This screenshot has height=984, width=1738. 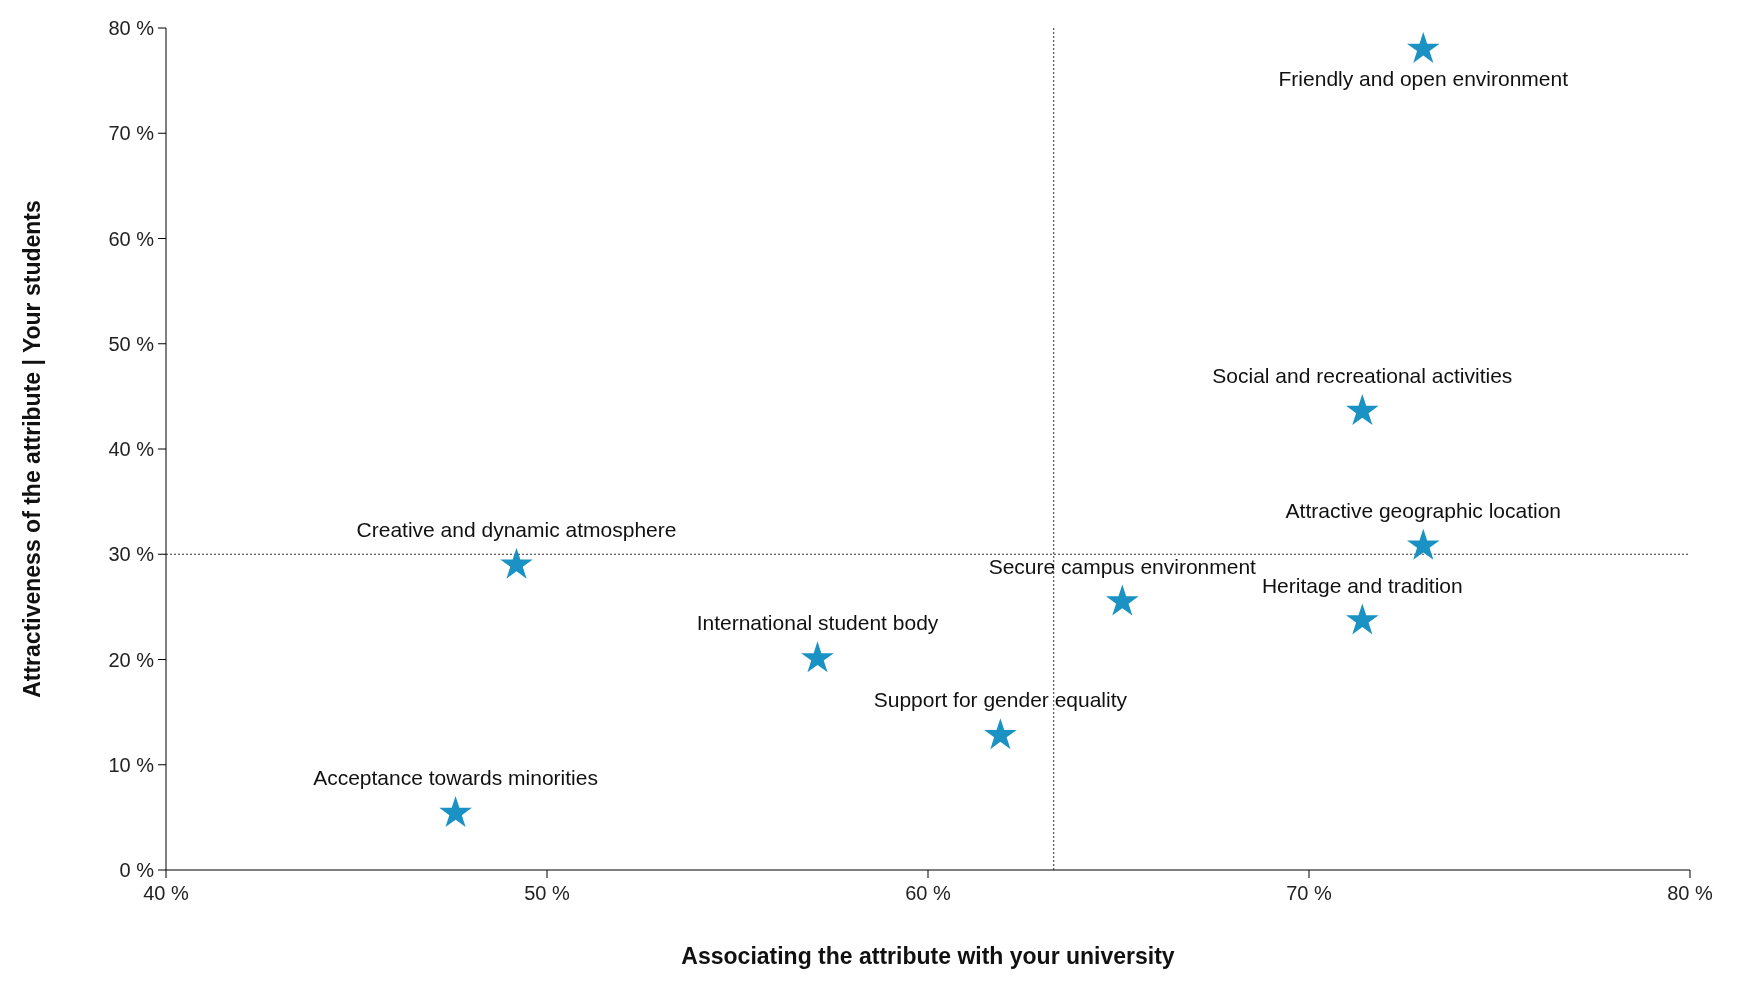 What do you see at coordinates (1309, 893) in the screenshot?
I see `x-tick-label: 70 %` at bounding box center [1309, 893].